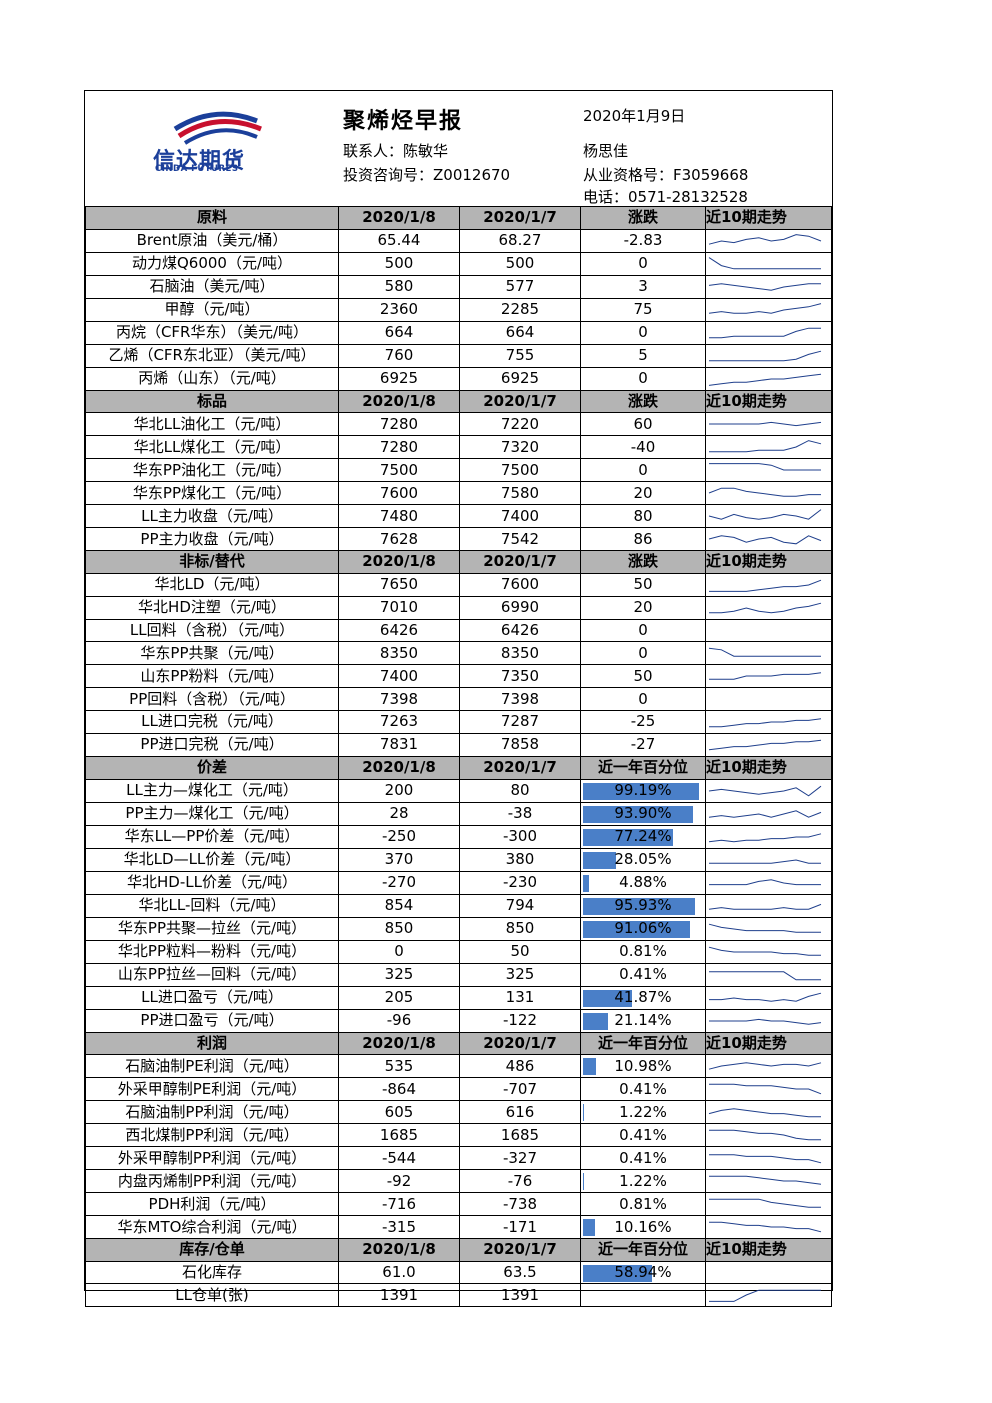 This screenshot has width=992, height=1403. Describe the element at coordinates (212, 767) in the screenshot. I see `section-title: 价差` at that location.